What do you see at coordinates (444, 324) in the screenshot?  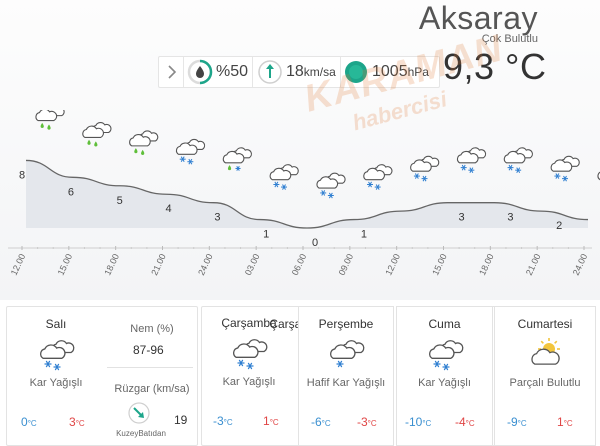 I see `day-name: Cuma` at bounding box center [444, 324].